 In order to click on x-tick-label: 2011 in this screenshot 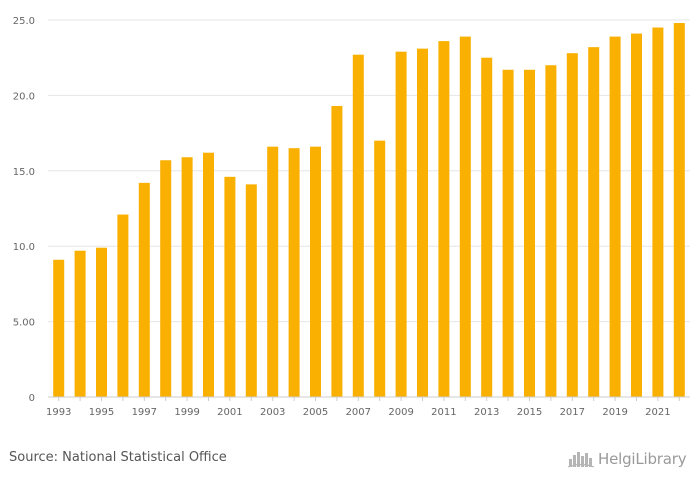, I will do `click(443, 412)`.